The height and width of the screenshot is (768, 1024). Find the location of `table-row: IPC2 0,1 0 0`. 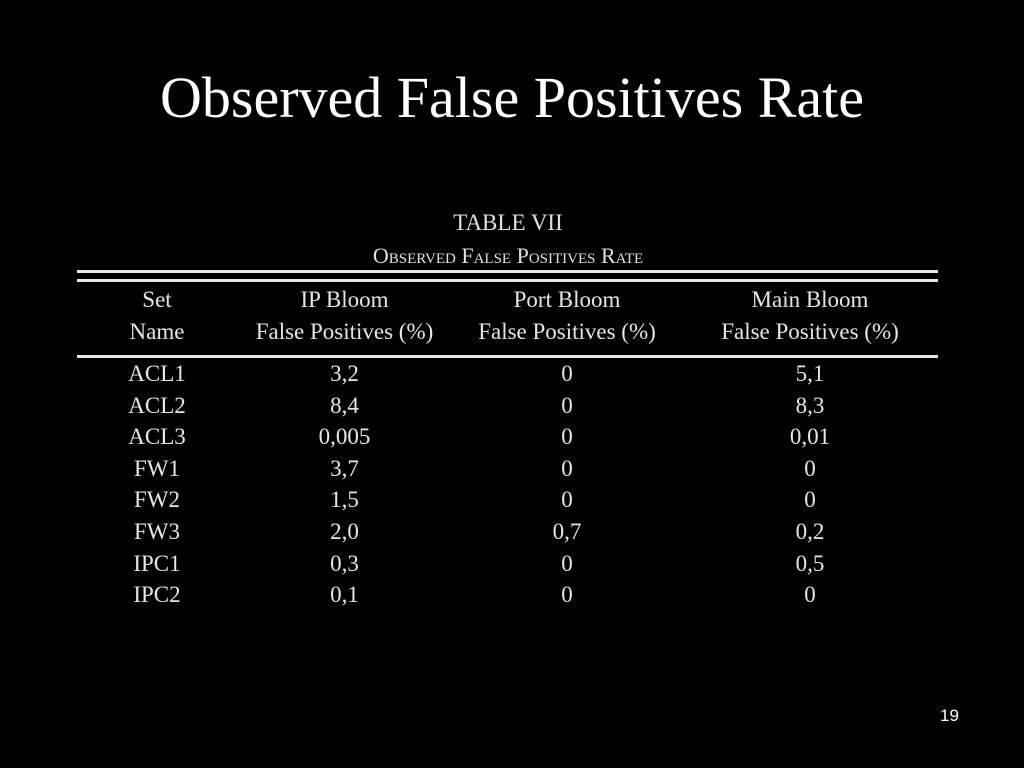

table-row: IPC2 0,1 0 0 is located at coordinates (507, 595).